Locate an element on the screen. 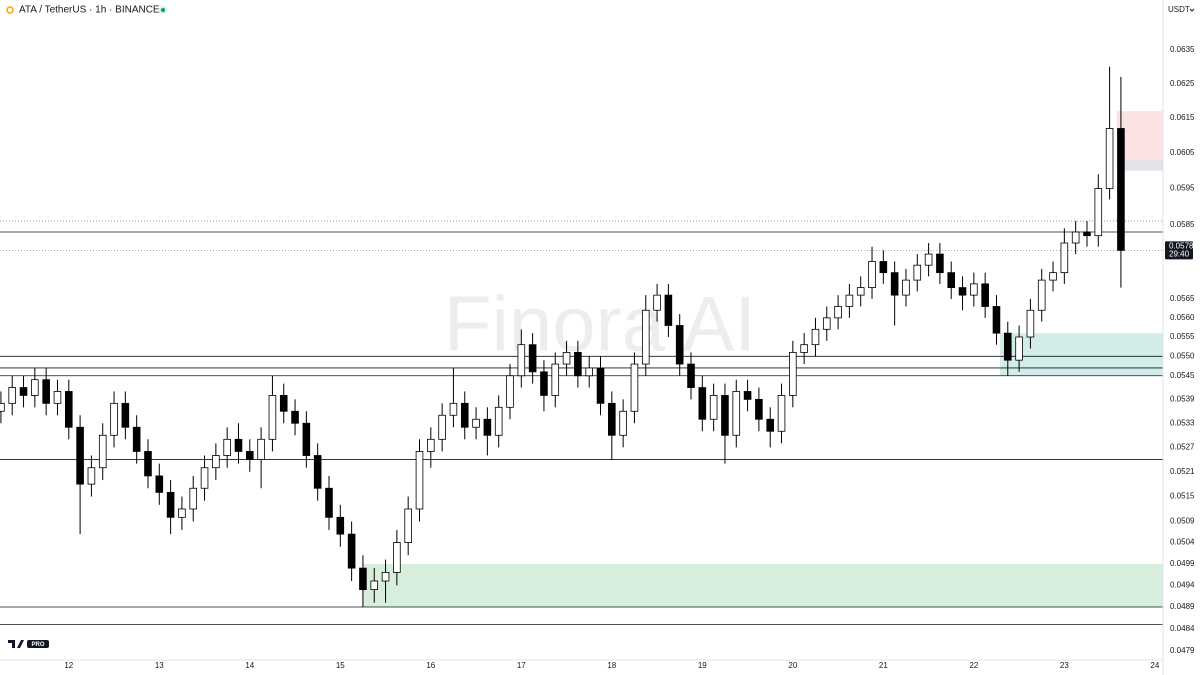 Image resolution: width=1200 pixels, height=675 pixels. currency: USDT is located at coordinates (1179, 9).